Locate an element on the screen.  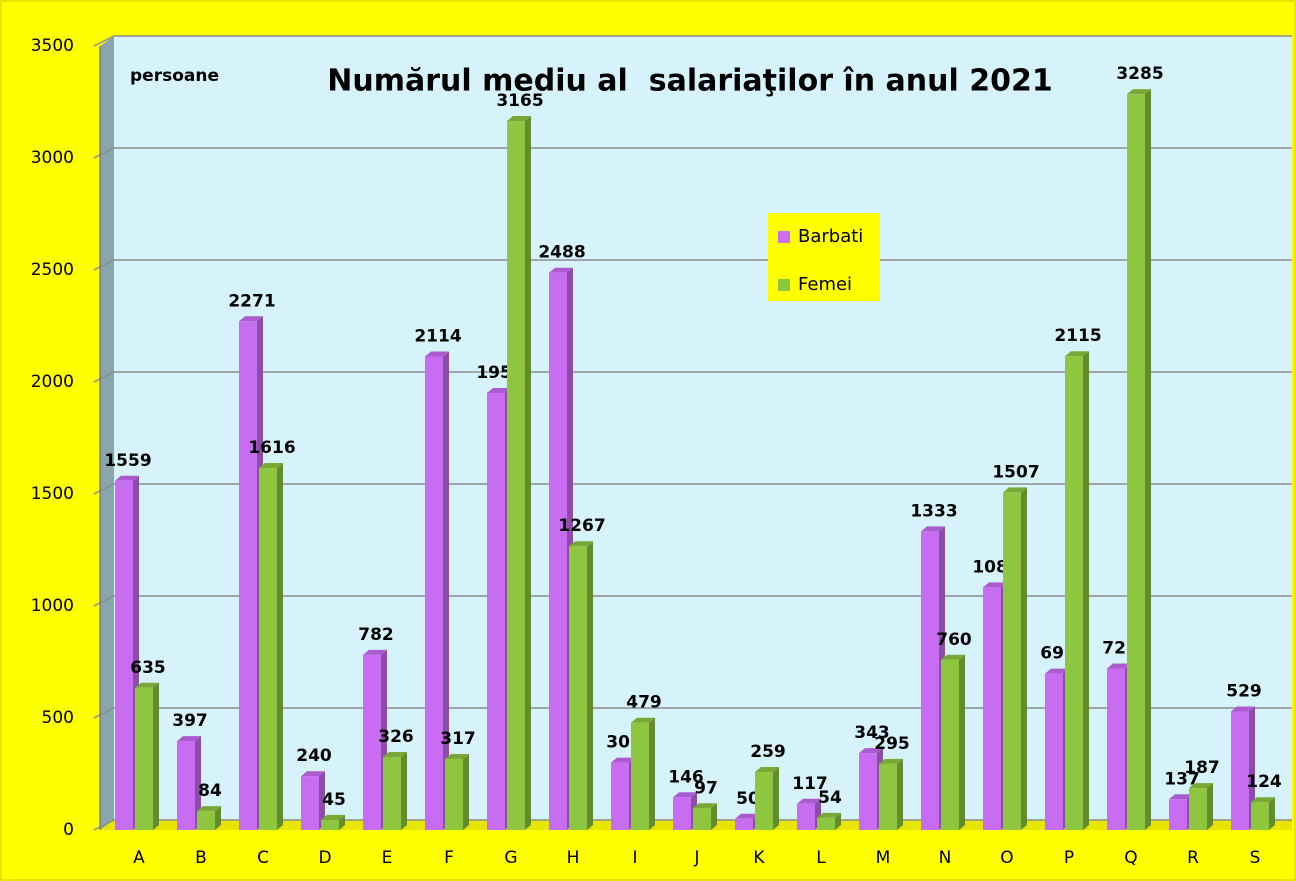
x-tick-label: F is located at coordinates (449, 858).